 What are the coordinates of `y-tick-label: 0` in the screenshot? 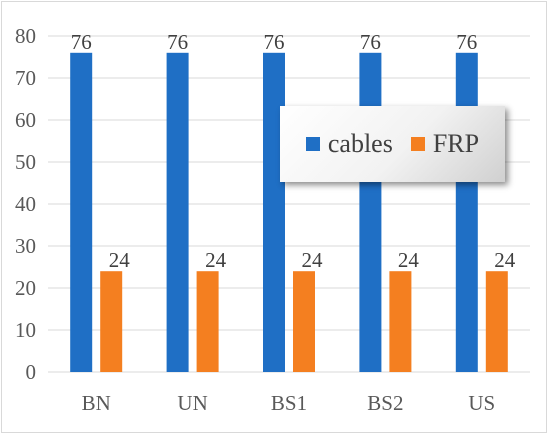 It's located at (31, 372).